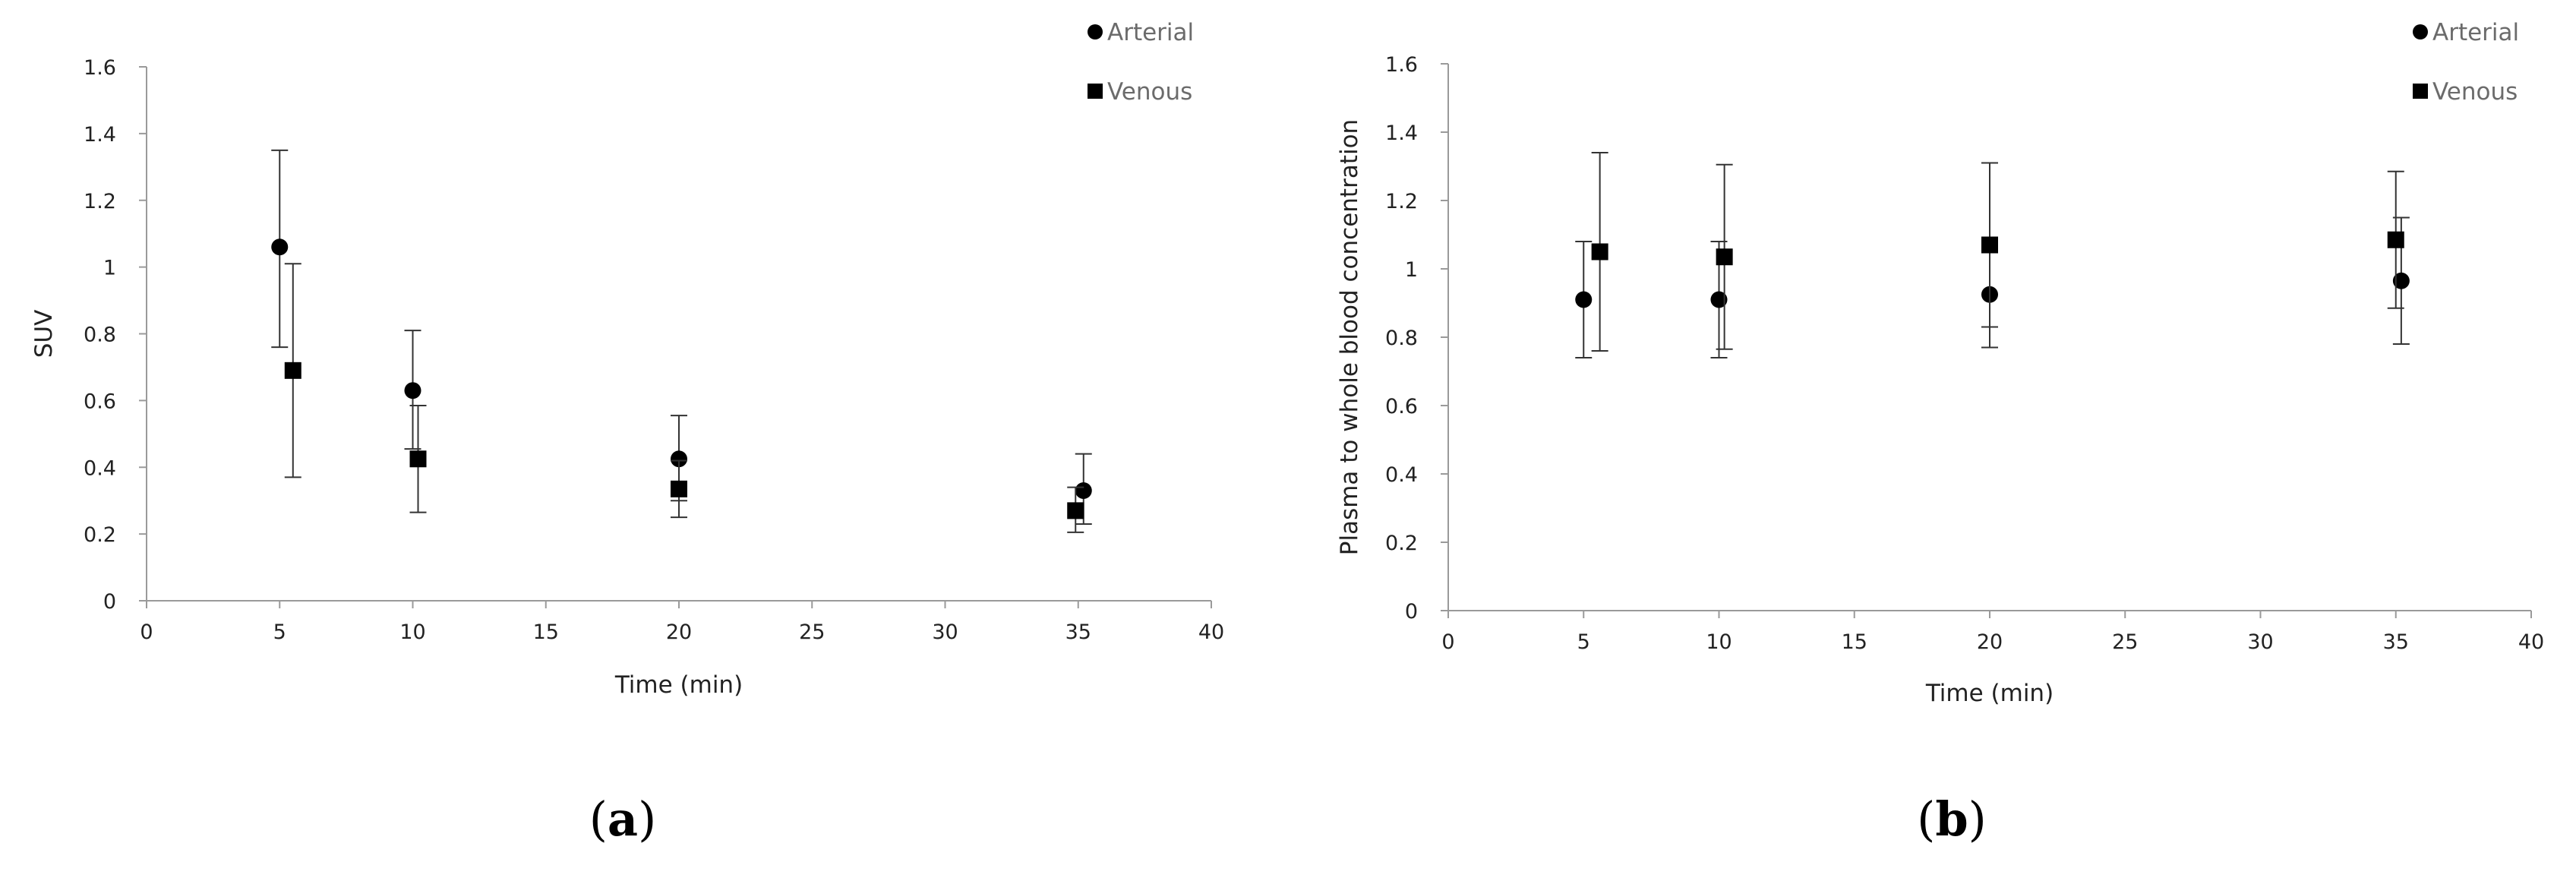 The width and height of the screenshot is (2576, 881). What do you see at coordinates (44, 334) in the screenshot?
I see `y-axis-label: SUV` at bounding box center [44, 334].